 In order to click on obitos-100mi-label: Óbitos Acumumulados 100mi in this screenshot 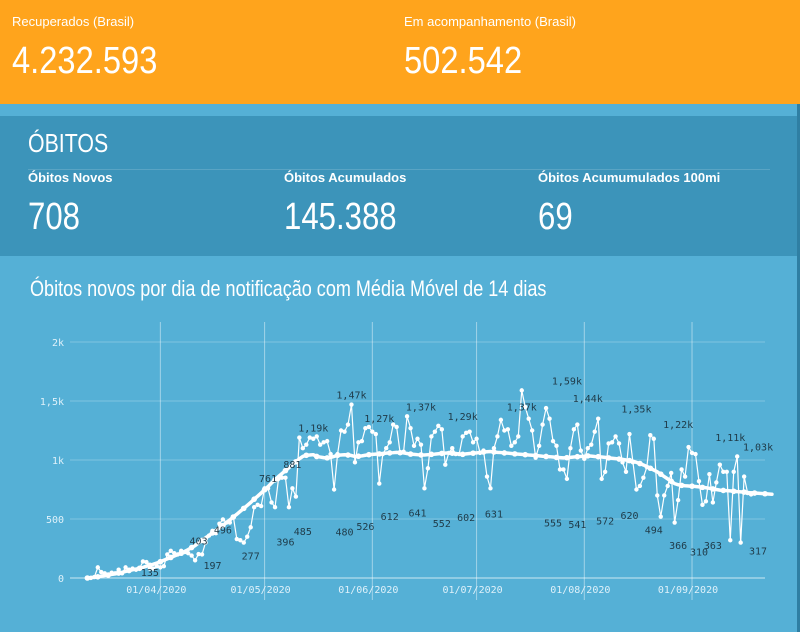, I will do `click(629, 177)`.